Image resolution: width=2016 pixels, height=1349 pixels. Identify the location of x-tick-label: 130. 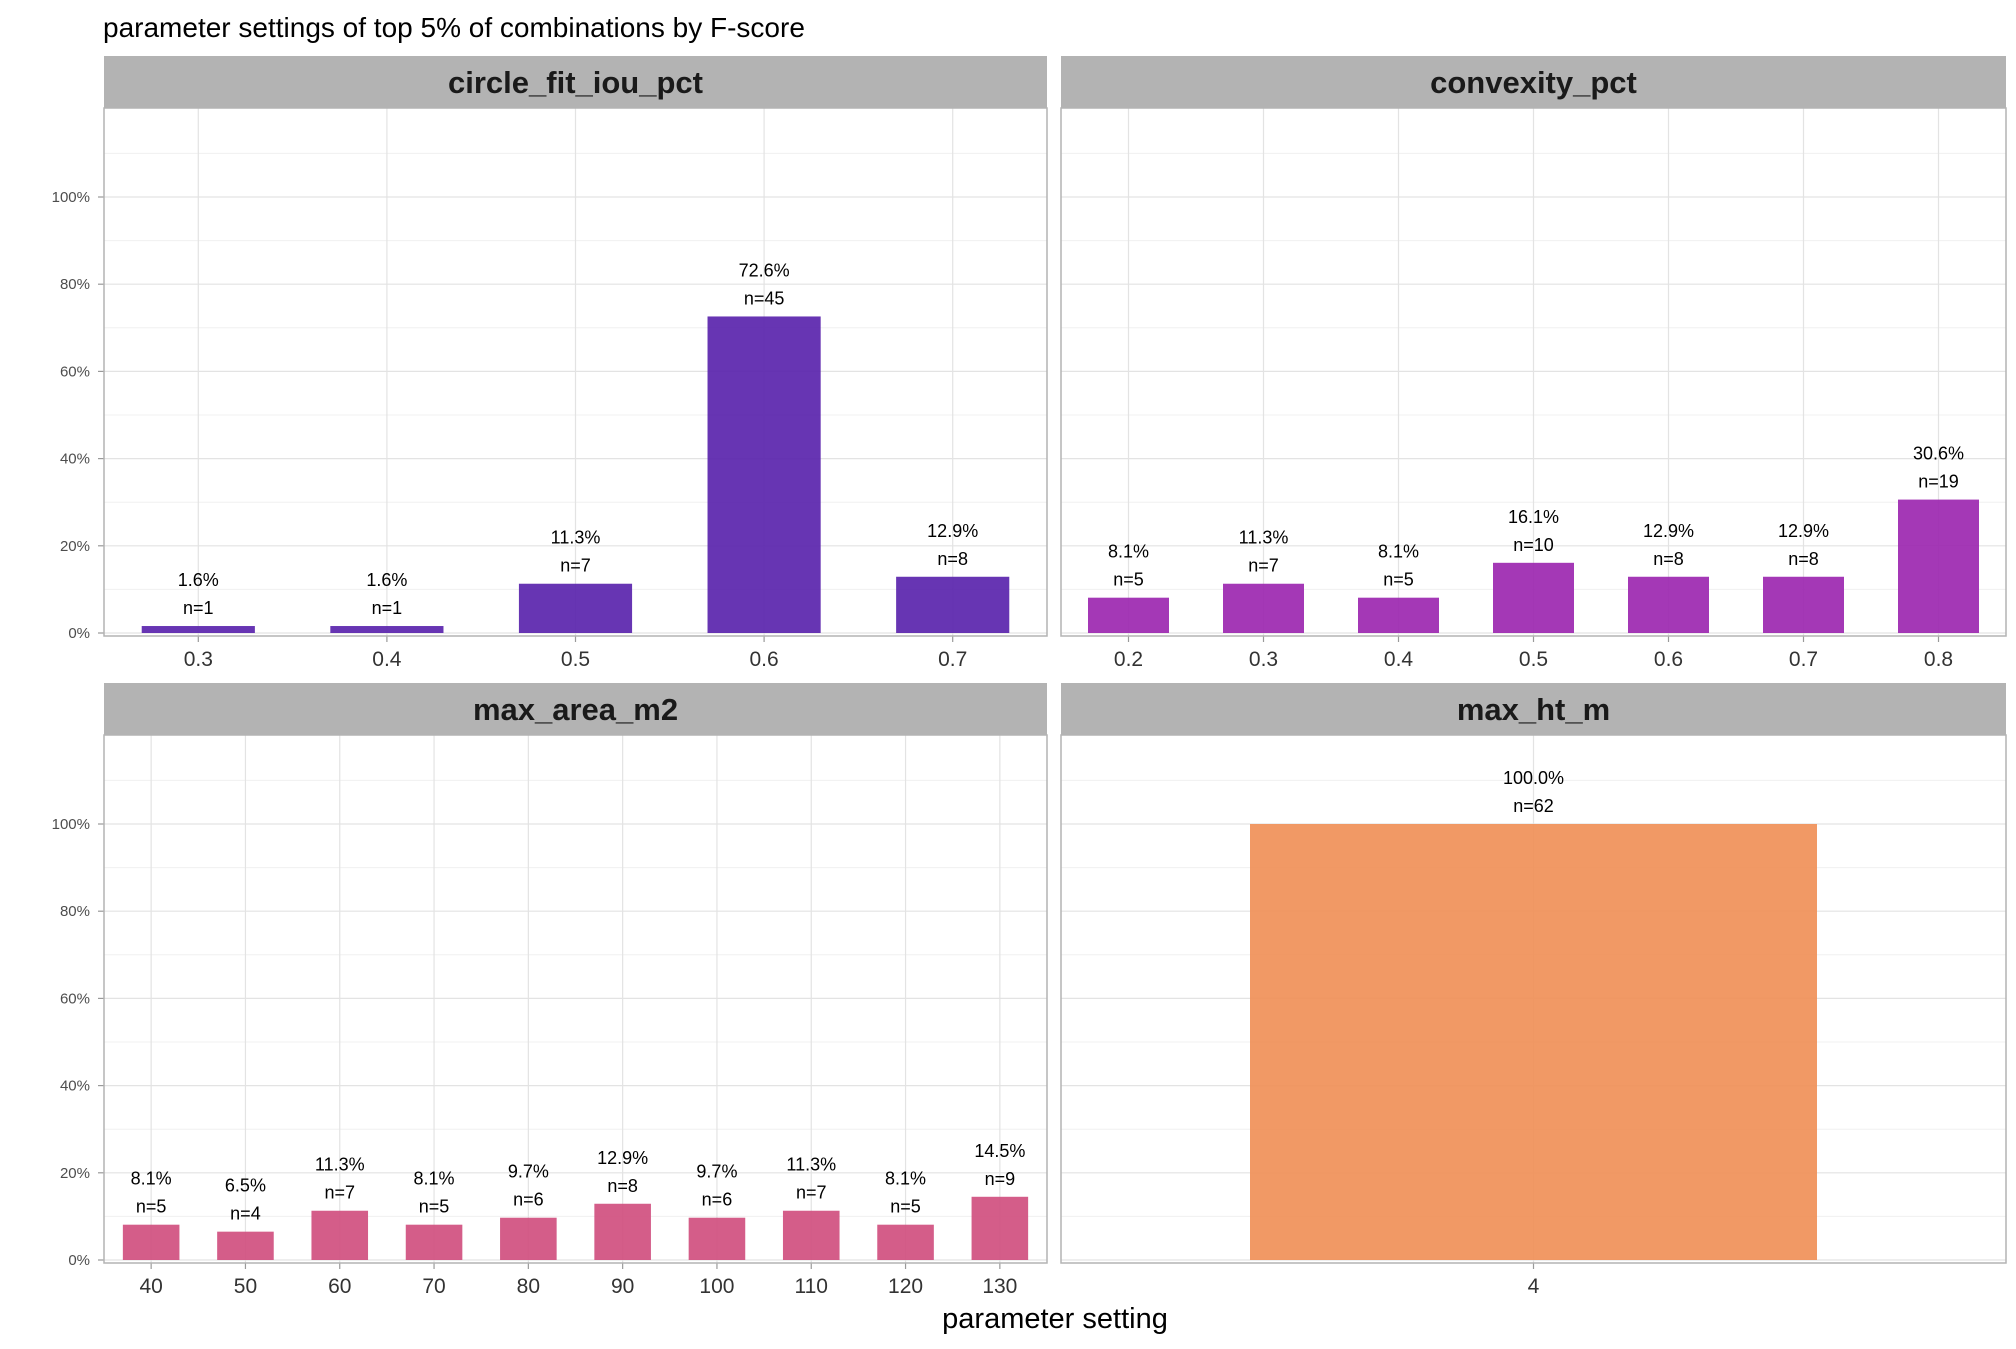
(999, 1286).